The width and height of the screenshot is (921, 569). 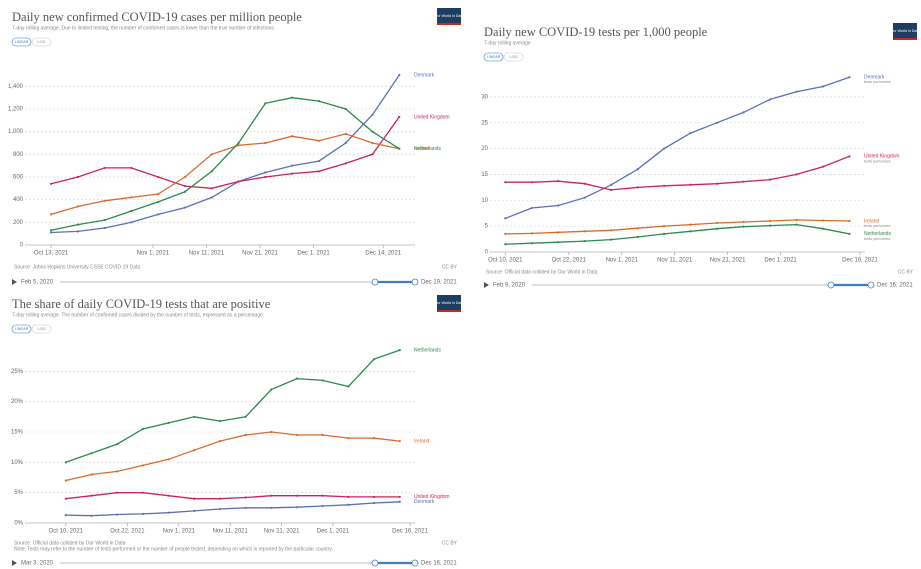 What do you see at coordinates (18, 493) in the screenshot?
I see `y-tick-label: 5%` at bounding box center [18, 493].